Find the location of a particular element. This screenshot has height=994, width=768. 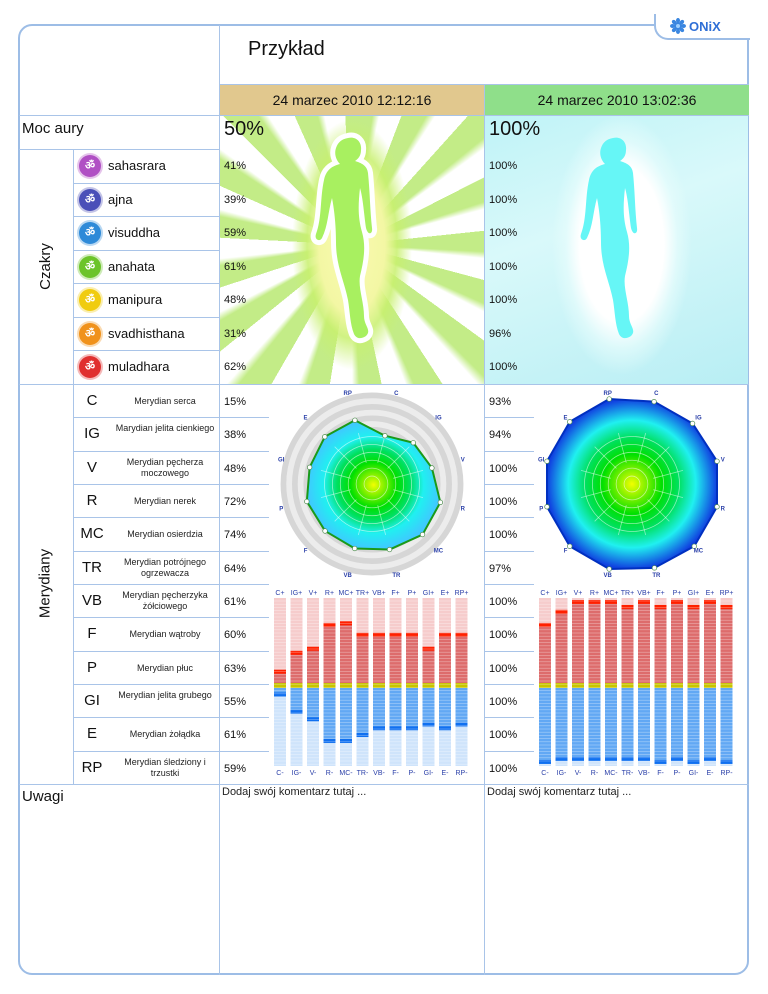

meridian-code: V is located at coordinates (91, 467).